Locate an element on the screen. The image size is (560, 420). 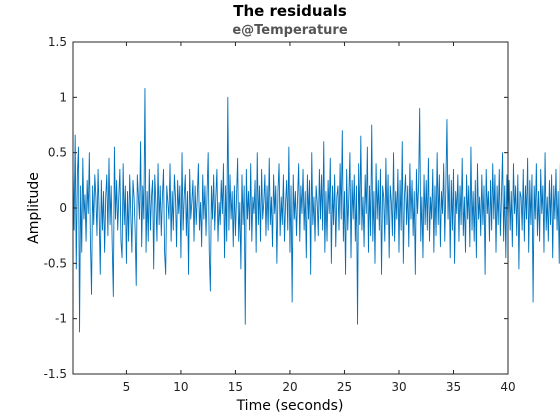
x-tick-label: 35 is located at coordinates (453, 387).